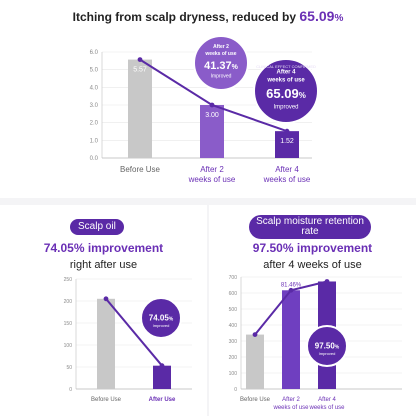  What do you see at coordinates (94, 106) in the screenshot?
I see `y-tick-label: 3.0` at bounding box center [94, 106].